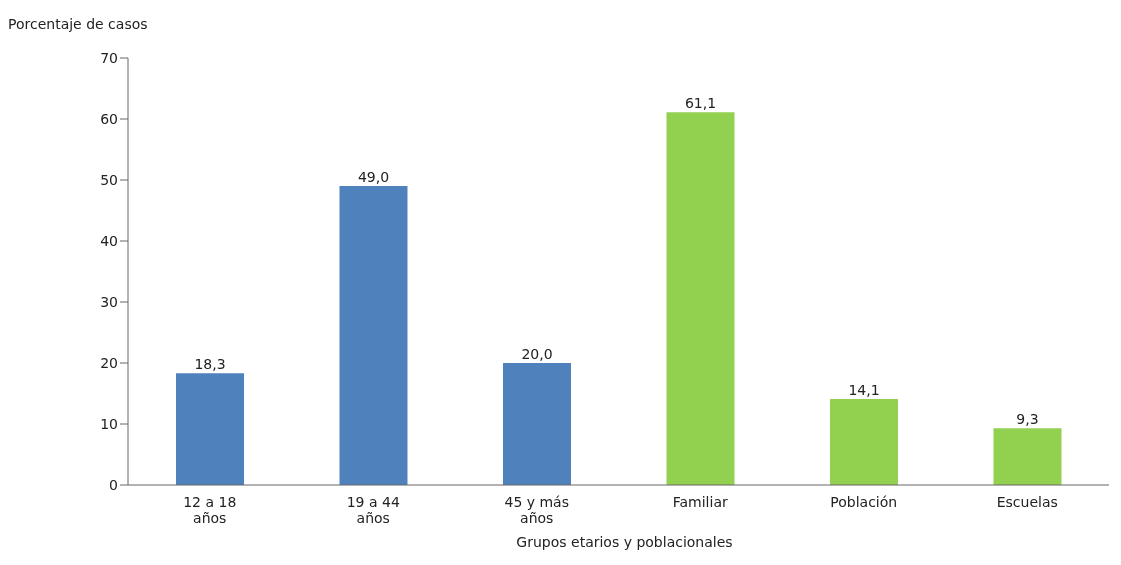 The height and width of the screenshot is (565, 1121). What do you see at coordinates (78, 24) in the screenshot?
I see `y-axis-title: Porcentaje de casos` at bounding box center [78, 24].